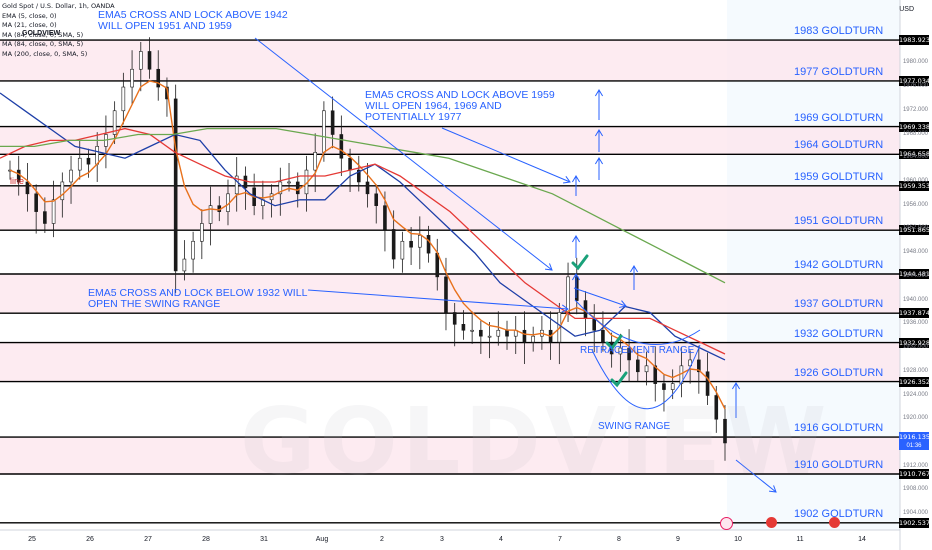  Describe the element at coordinates (148, 539) in the screenshot. I see `x-tick-label: 27` at that location.